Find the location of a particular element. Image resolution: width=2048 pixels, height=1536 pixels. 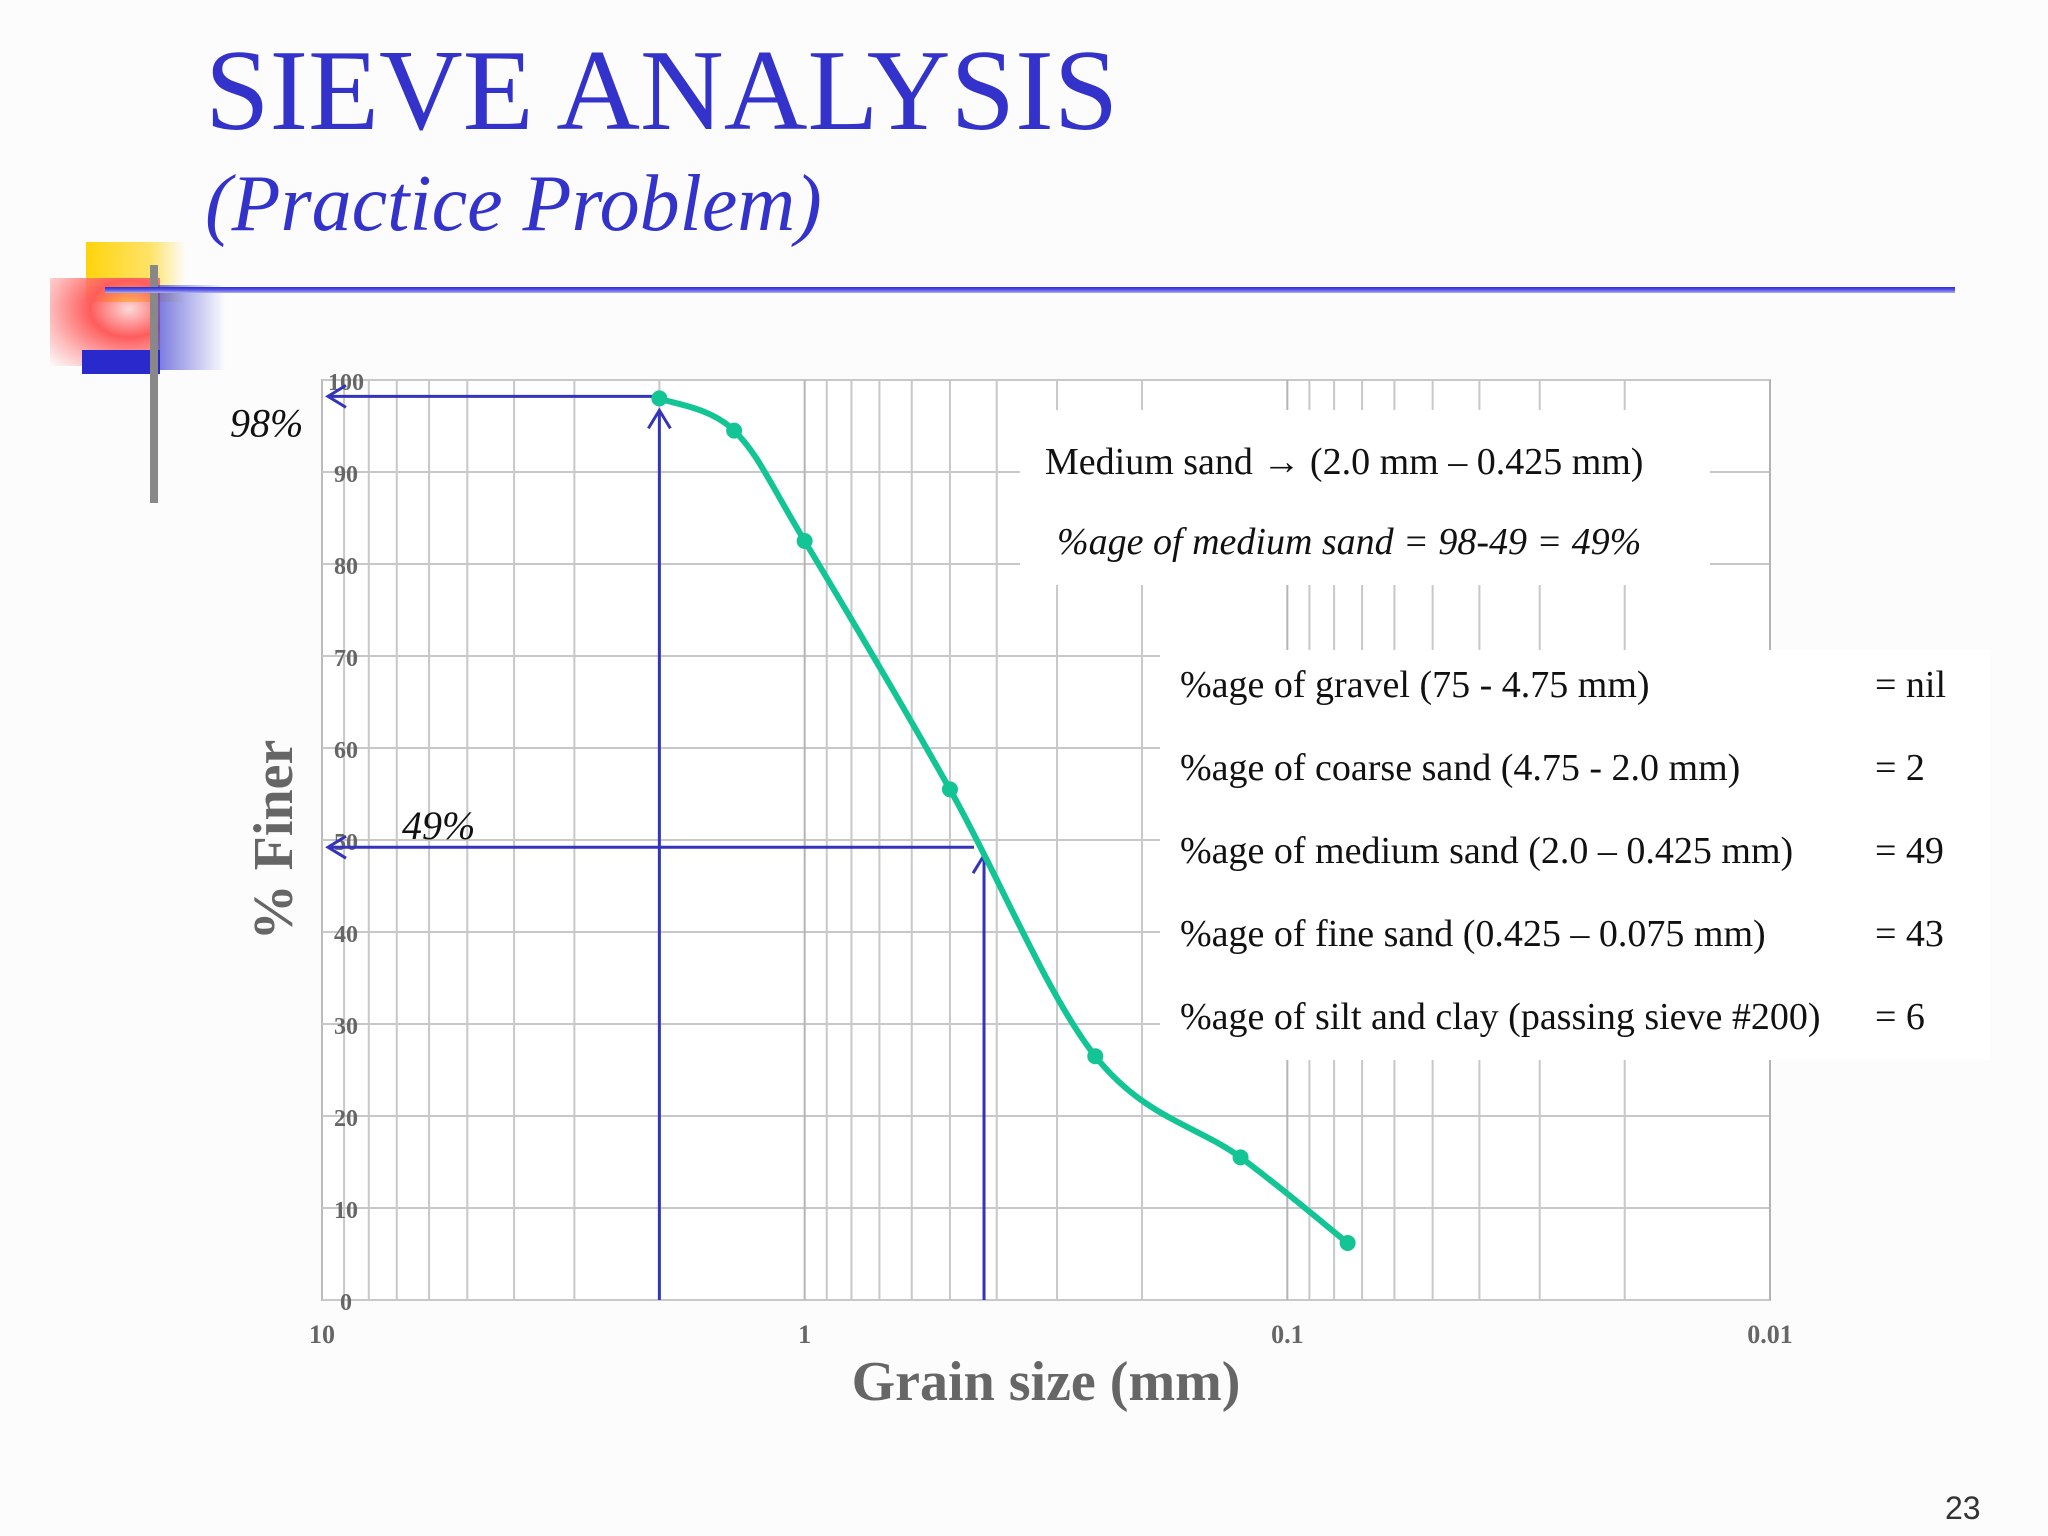

gravel-value: = nil is located at coordinates (1911, 685).